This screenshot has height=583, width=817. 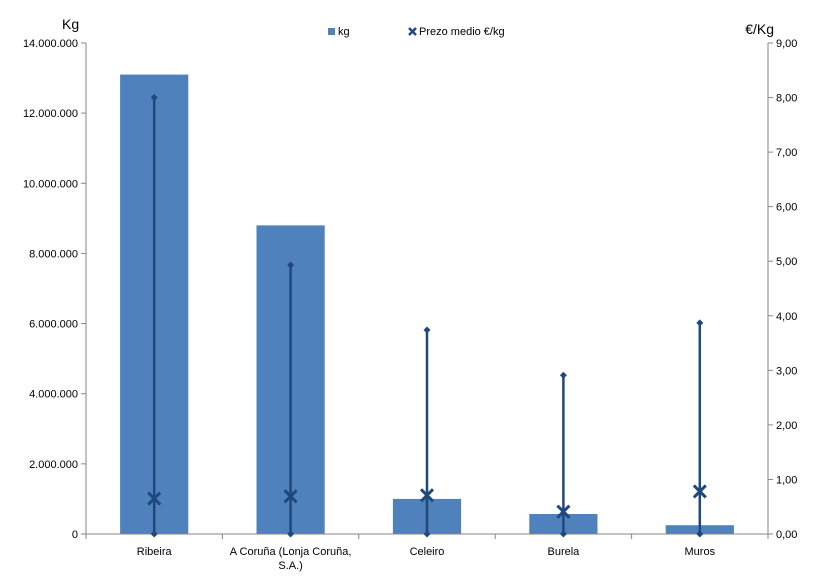 I want to click on right-tick-label-0: 0,00, so click(x=786, y=535).